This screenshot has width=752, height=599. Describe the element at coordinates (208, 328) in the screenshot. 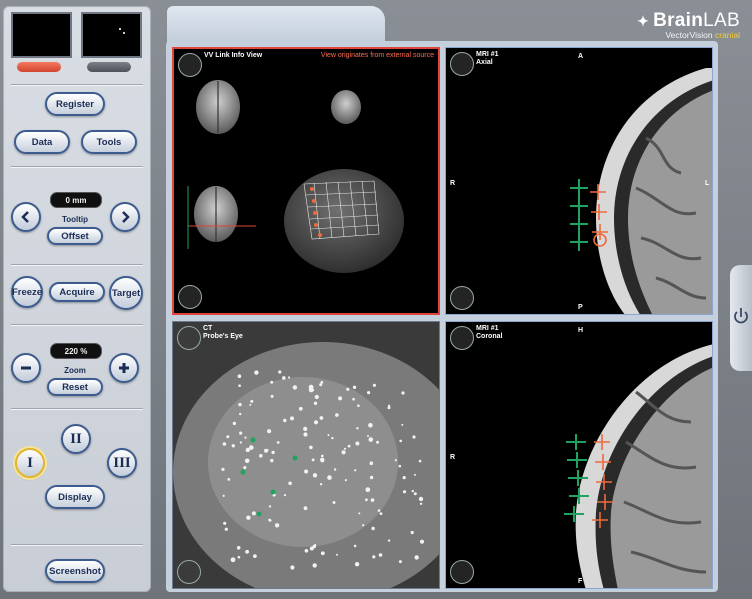

I see `view-title-text: CT` at that location.